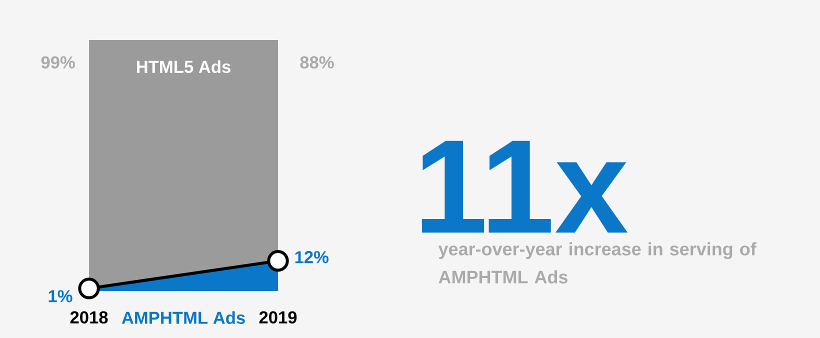  I want to click on text: year-over-year increase in serving of AMPHTML Ads, so click(597, 263).